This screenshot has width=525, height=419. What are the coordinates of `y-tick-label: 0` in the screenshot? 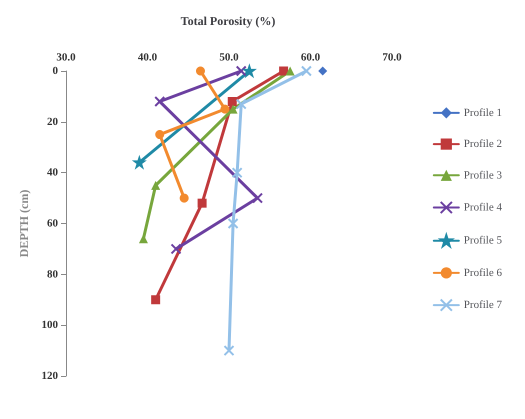 It's located at (55, 71).